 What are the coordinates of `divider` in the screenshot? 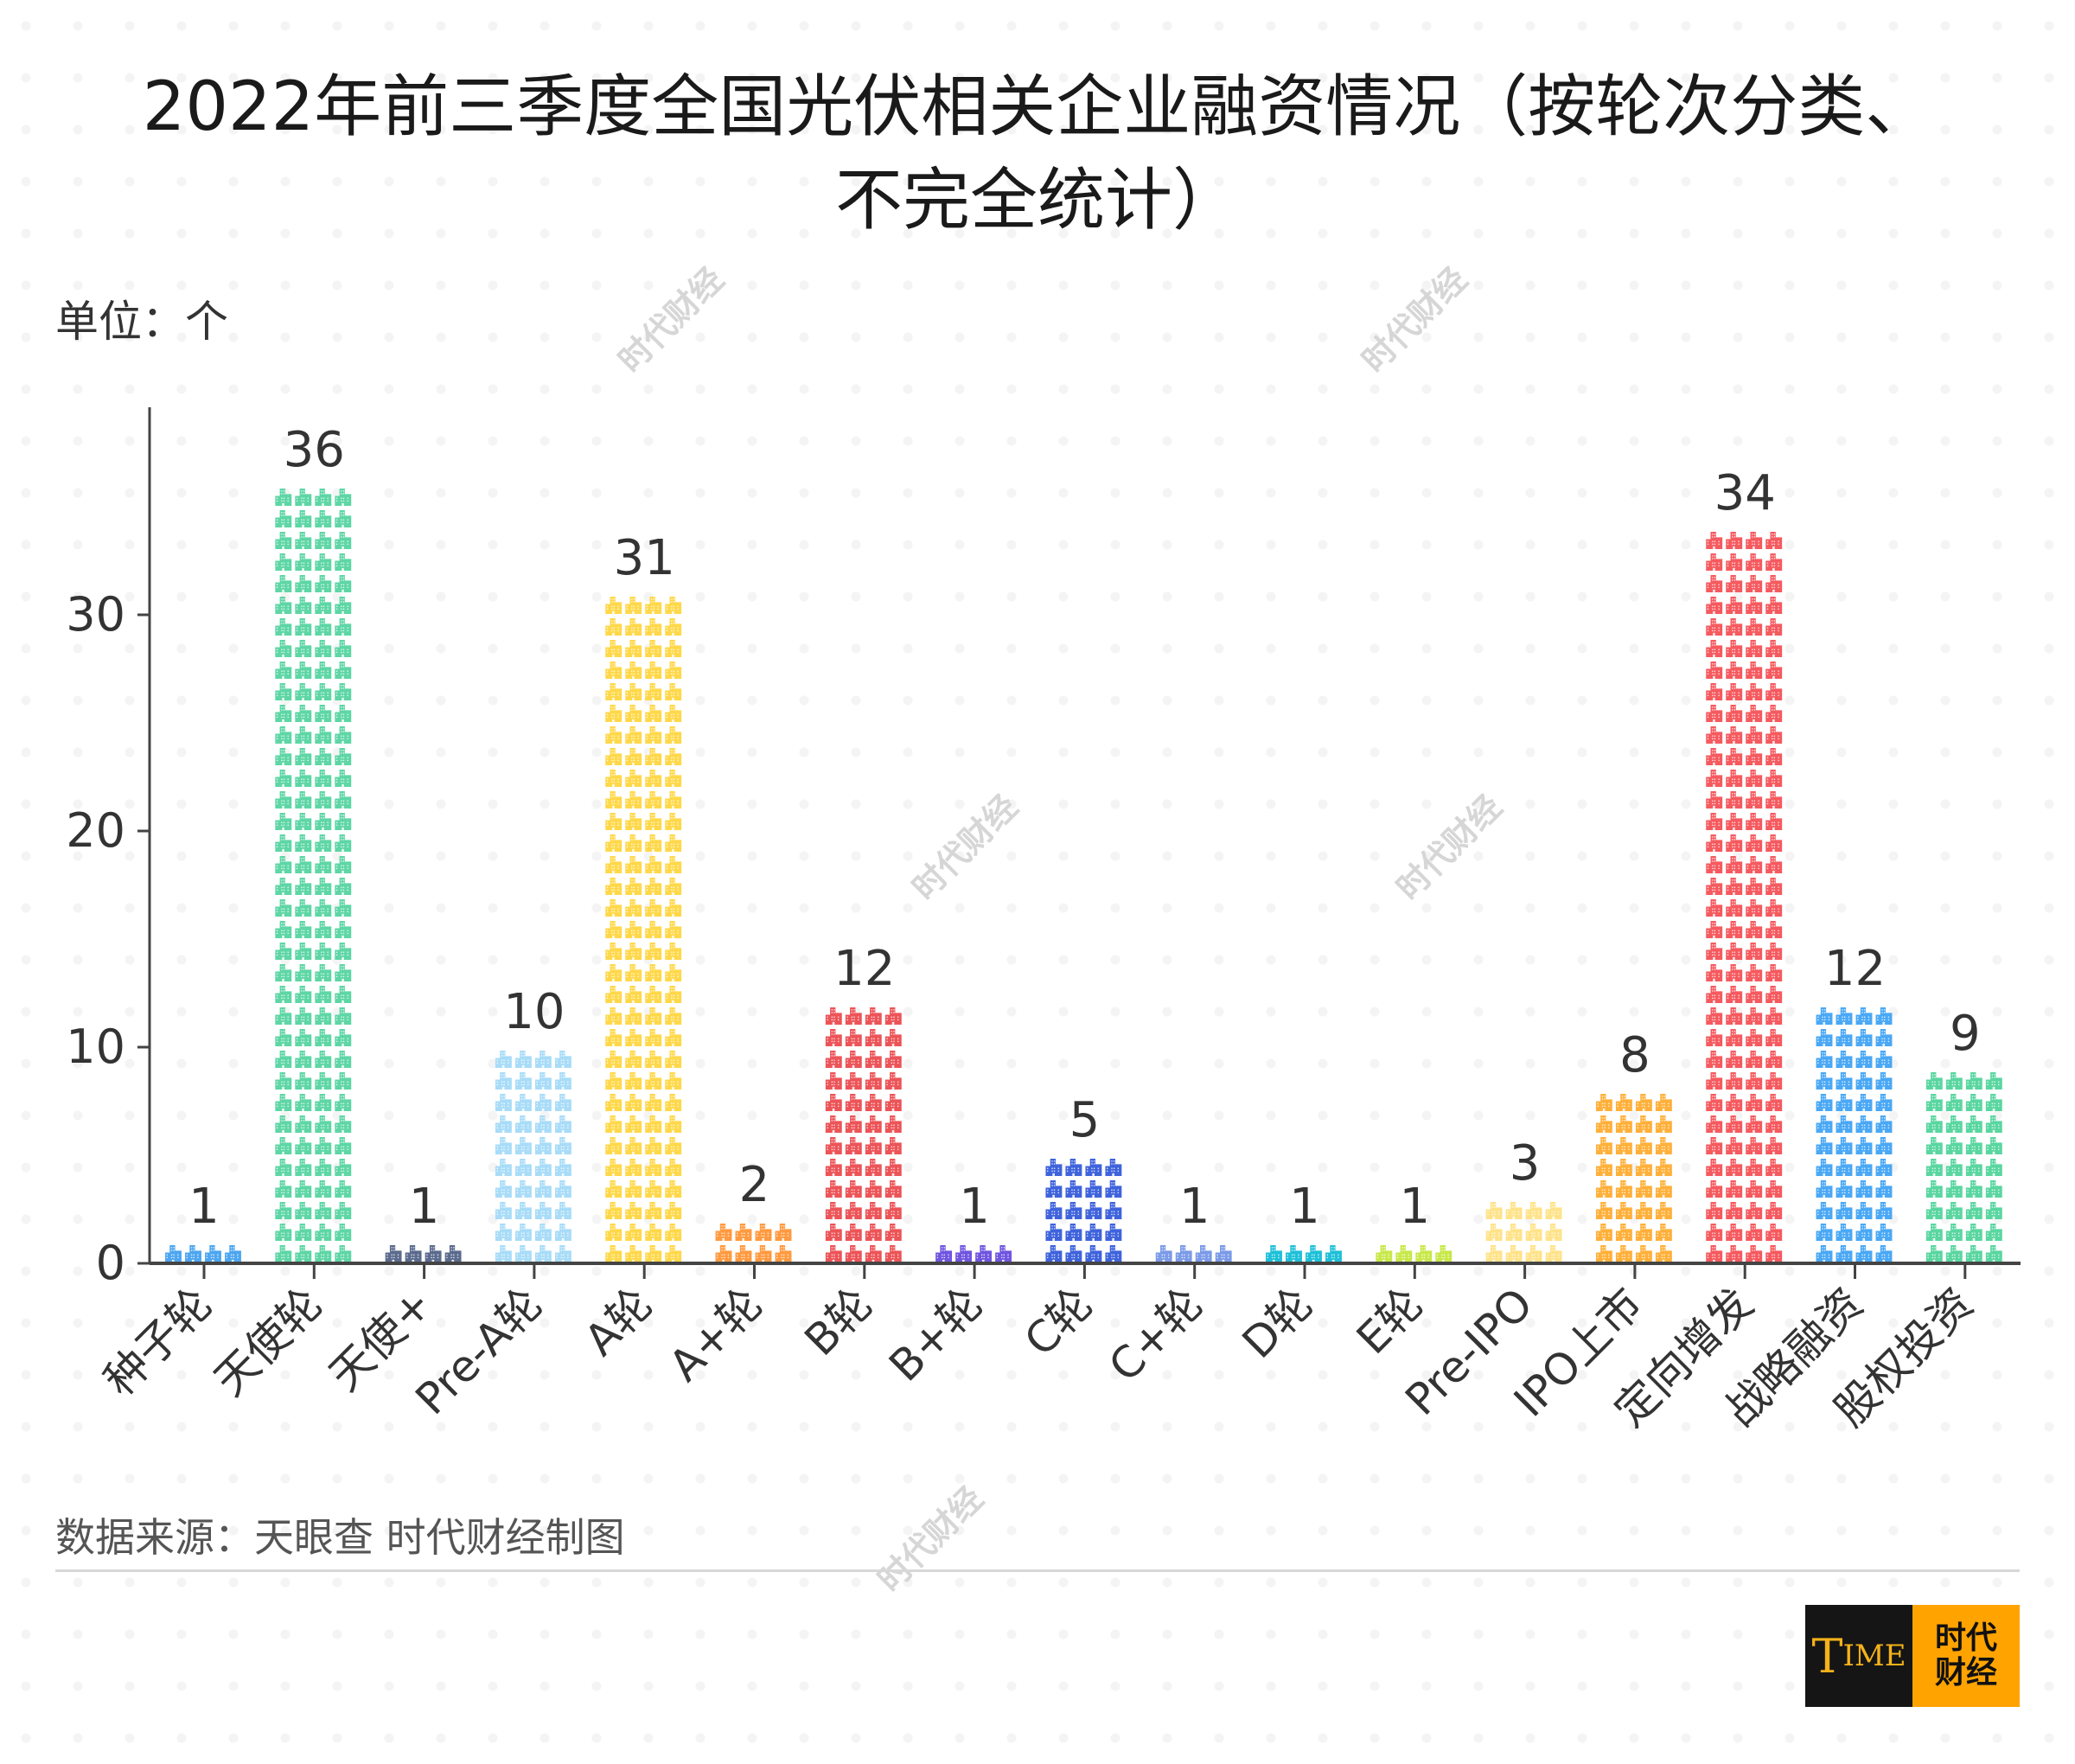 It's located at (1037, 1570).